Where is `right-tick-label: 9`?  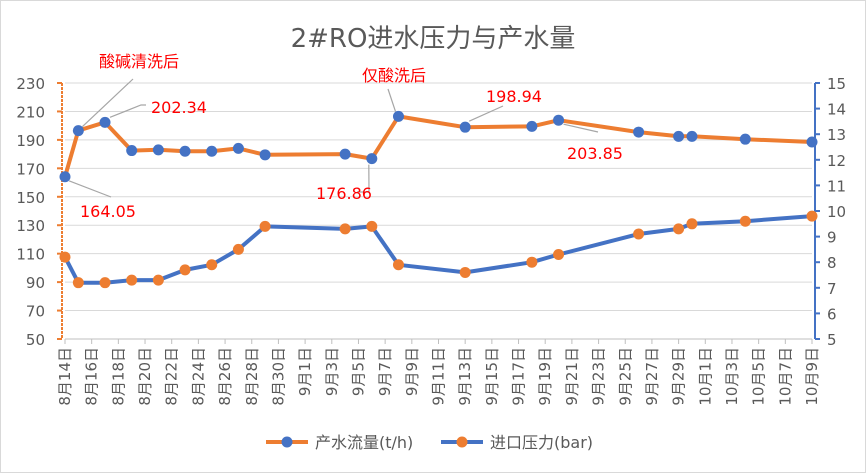
right-tick-label: 9 is located at coordinates (832, 238).